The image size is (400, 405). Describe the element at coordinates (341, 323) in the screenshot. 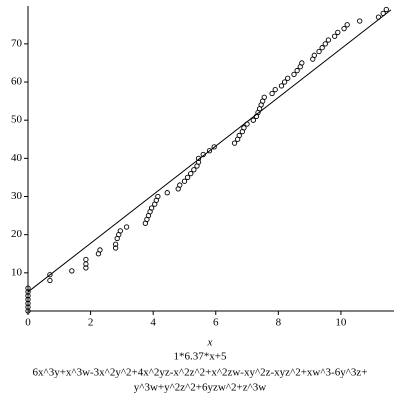

I see `x-tick-label: 10` at that location.